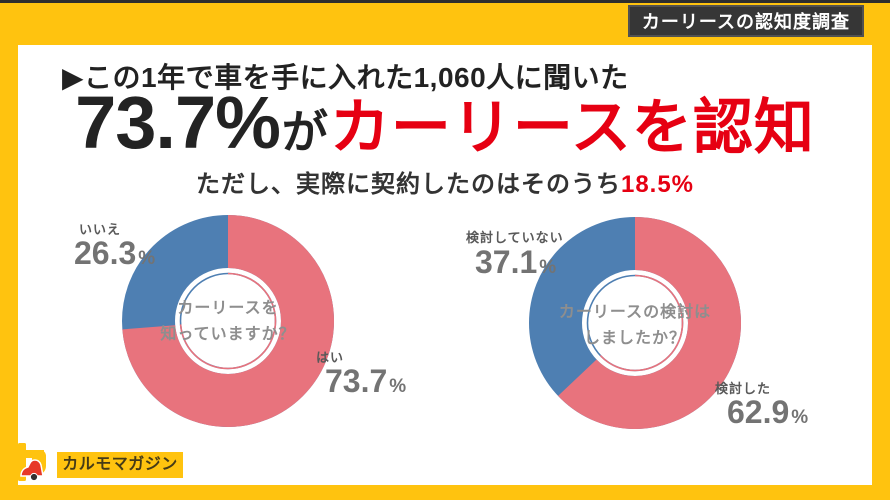 The width and height of the screenshot is (890, 500). What do you see at coordinates (345, 77) in the screenshot?
I see `survey-lead-text: ▶この1年で車を手に入れた1,060人に聞いた` at bounding box center [345, 77].